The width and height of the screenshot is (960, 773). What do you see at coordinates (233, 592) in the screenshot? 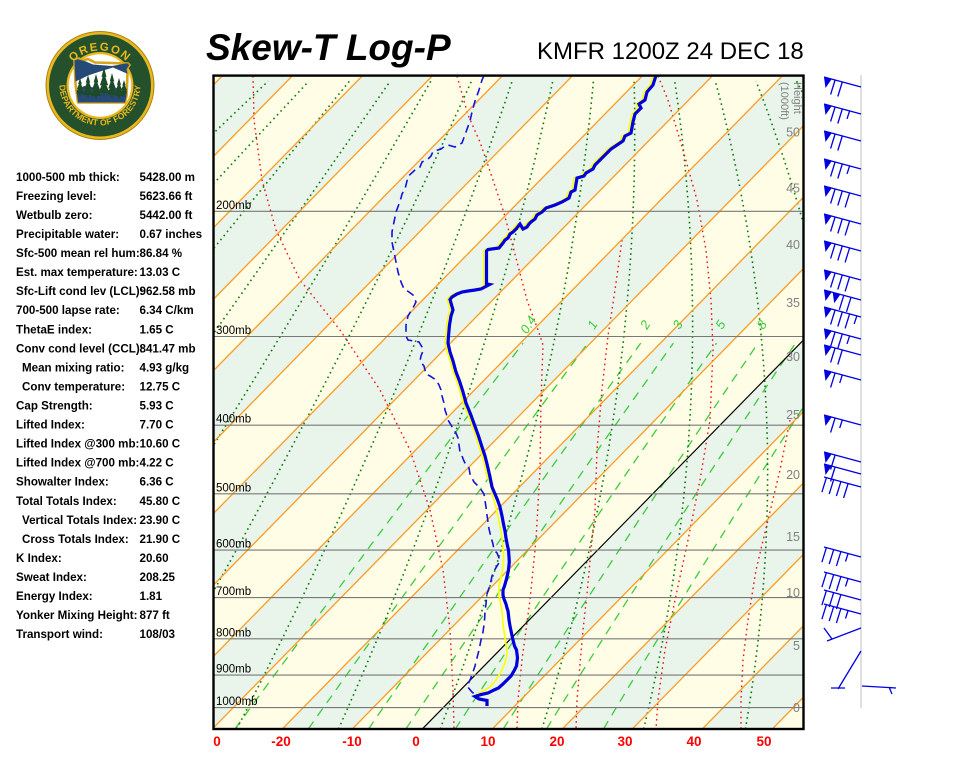
I see `svg-text: 700mb` at bounding box center [233, 592].